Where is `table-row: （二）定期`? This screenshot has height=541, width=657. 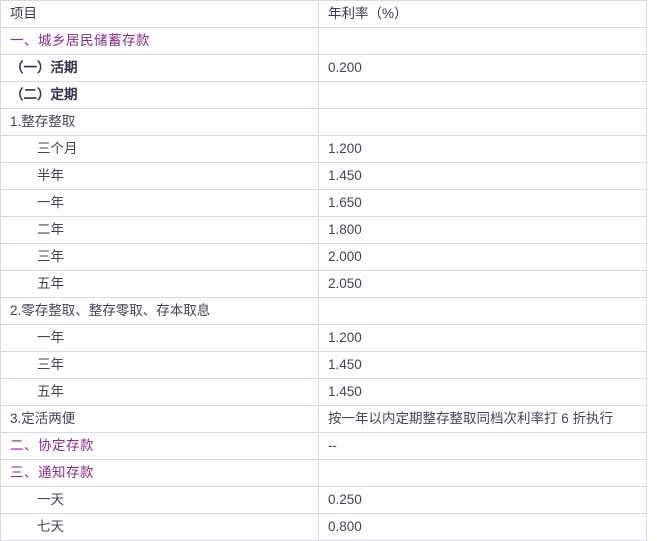 table-row: （二）定期 is located at coordinates (323, 95).